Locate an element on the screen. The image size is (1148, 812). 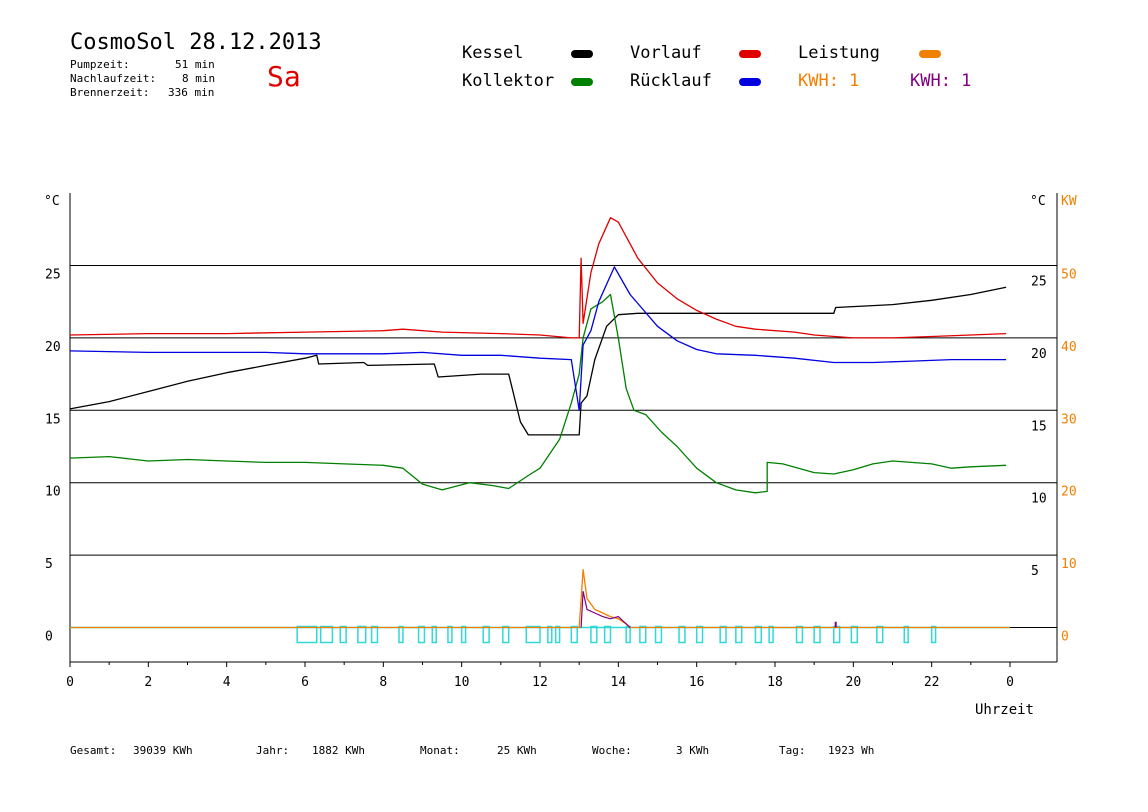
y-tick-right: 15 is located at coordinates (1039, 426).